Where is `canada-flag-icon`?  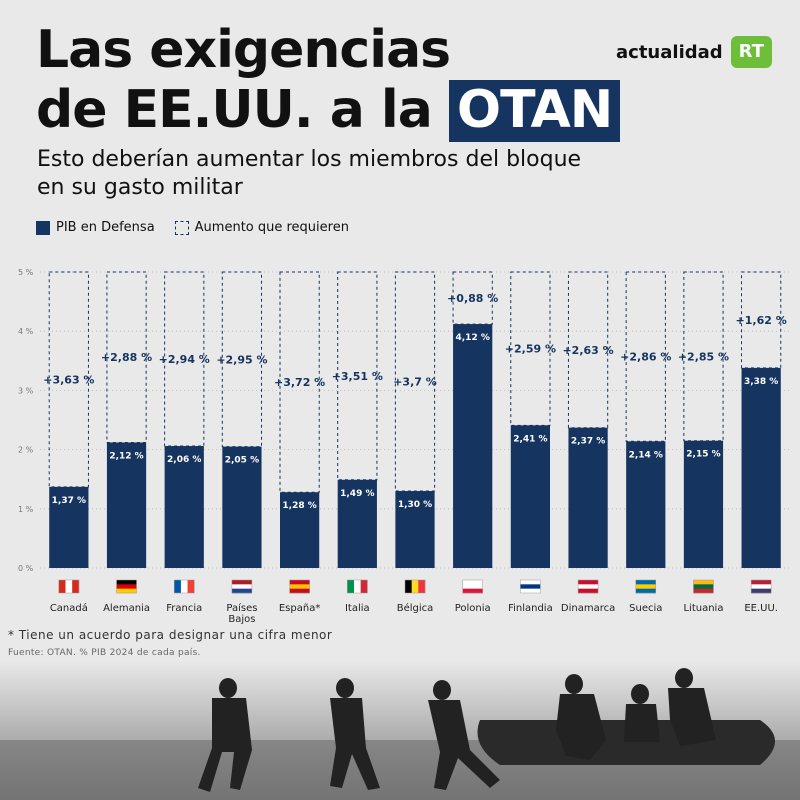 canada-flag-icon is located at coordinates (69, 586).